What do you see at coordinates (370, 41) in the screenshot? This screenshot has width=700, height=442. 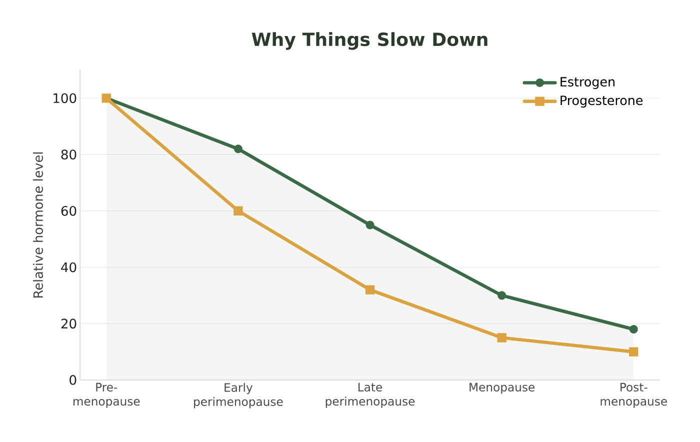 I see `chart-title: Why Things Slow Down` at bounding box center [370, 41].